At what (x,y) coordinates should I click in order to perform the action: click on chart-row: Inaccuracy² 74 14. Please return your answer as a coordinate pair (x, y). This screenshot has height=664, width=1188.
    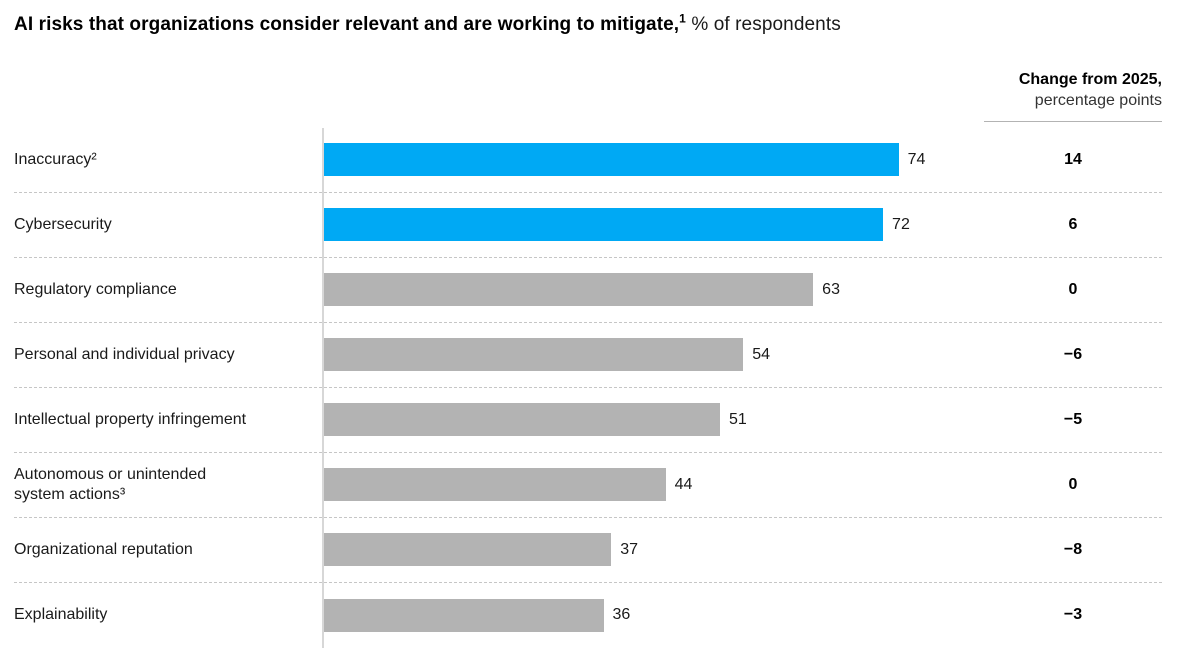
    Looking at the image, I should click on (588, 160).